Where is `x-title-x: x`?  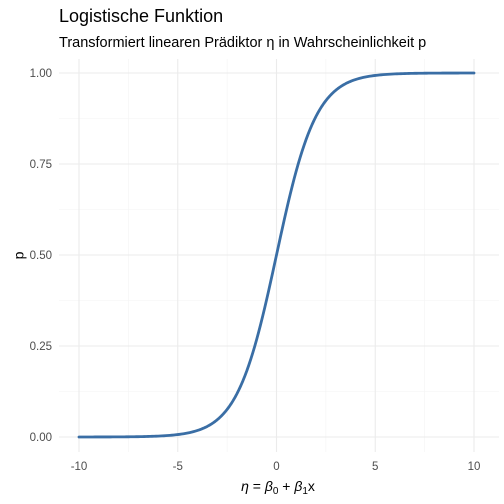
x-title-x: x is located at coordinates (311, 486).